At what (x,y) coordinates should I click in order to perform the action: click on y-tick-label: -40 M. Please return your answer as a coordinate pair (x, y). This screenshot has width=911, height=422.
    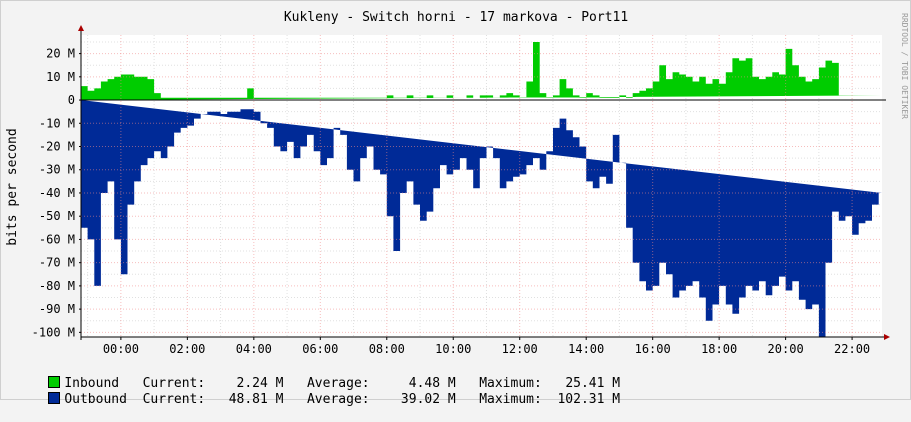
    Looking at the image, I should click on (57, 193).